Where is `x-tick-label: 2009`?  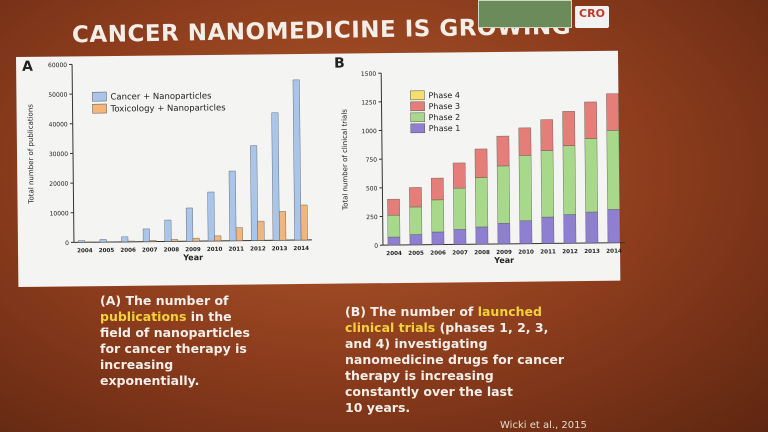
x-tick-label: 2009 is located at coordinates (193, 250).